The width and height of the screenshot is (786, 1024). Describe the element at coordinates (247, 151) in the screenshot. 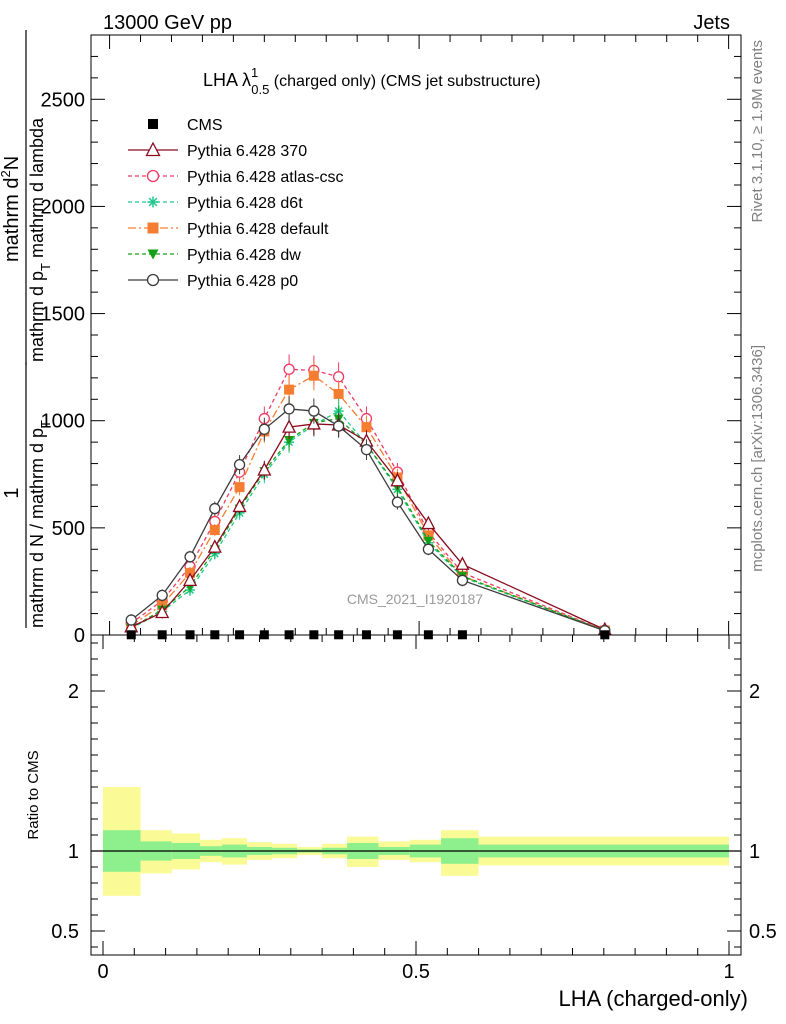

I see `legend-label: Pythia 6.428 370` at that location.